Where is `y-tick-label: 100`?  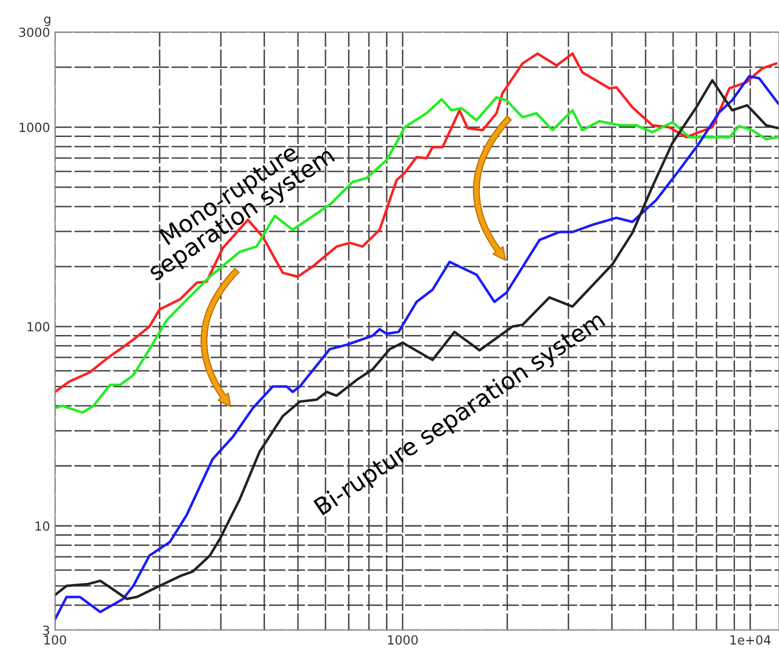 y-tick-label: 100 is located at coordinates (39, 327).